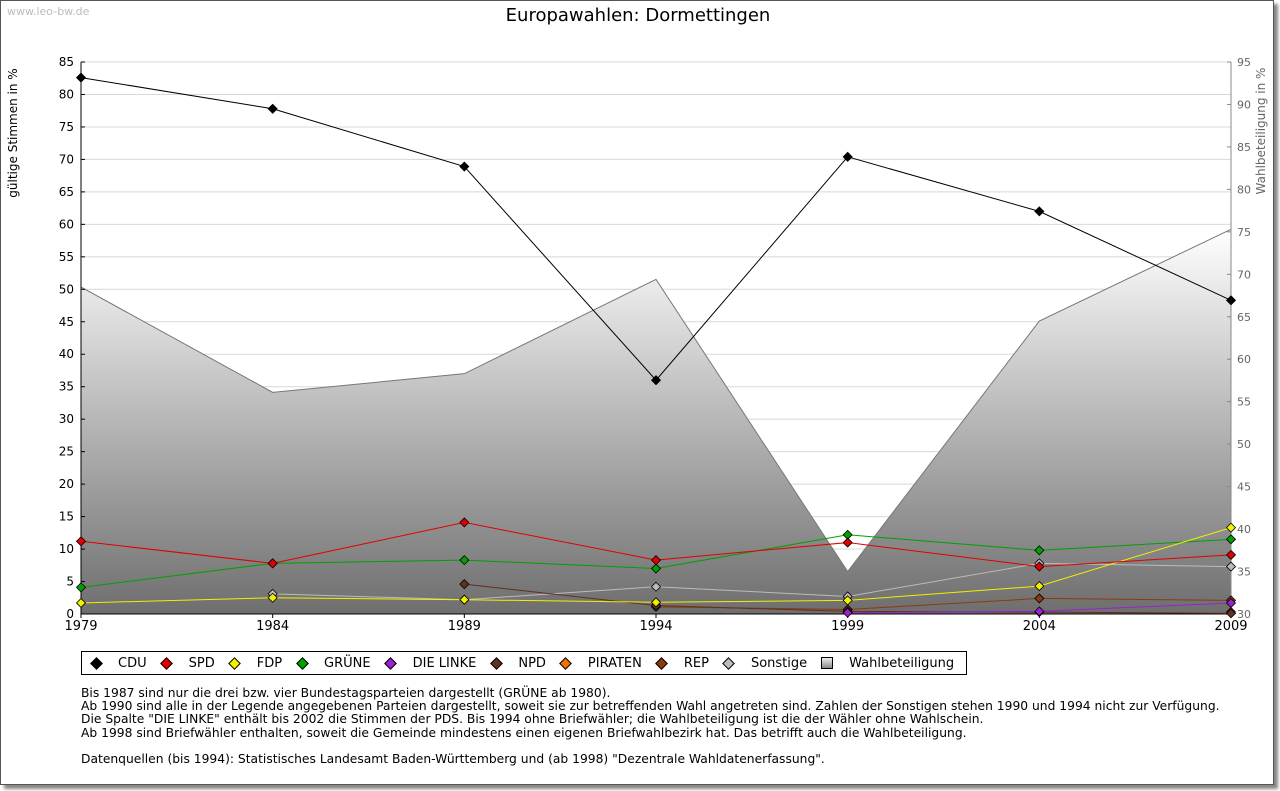  I want to click on y2-axis-label: Wahlbeteiligung in %, so click(1261, 131).